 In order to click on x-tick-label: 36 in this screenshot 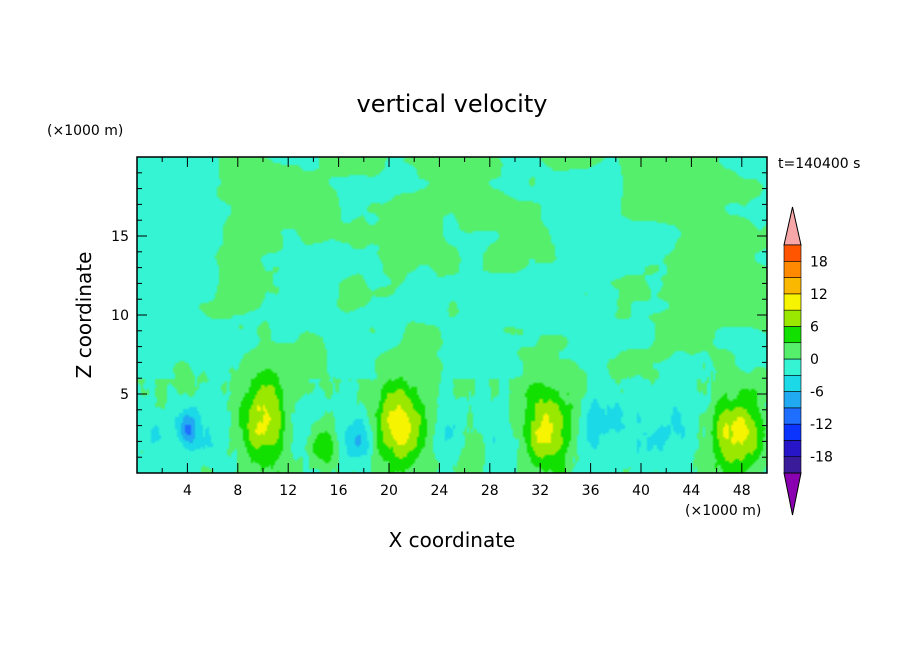, I will do `click(591, 491)`.